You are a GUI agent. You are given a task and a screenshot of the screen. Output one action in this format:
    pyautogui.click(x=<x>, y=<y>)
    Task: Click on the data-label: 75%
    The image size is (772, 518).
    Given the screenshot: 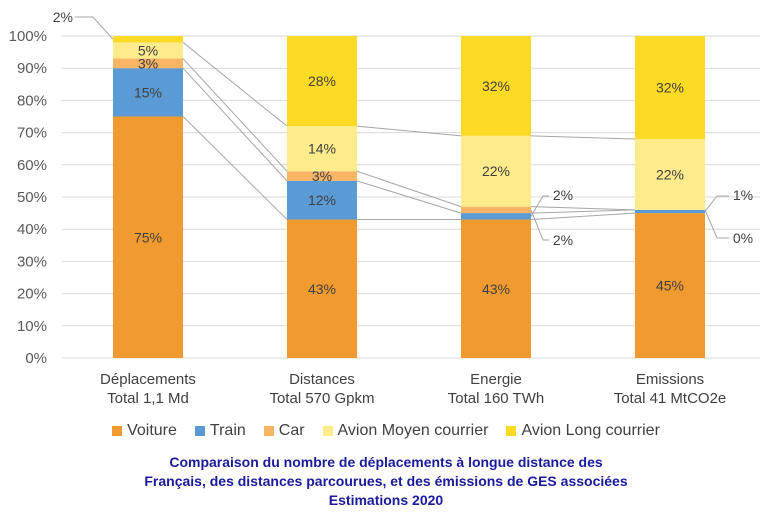 What is the action you would take?
    pyautogui.click(x=148, y=237)
    